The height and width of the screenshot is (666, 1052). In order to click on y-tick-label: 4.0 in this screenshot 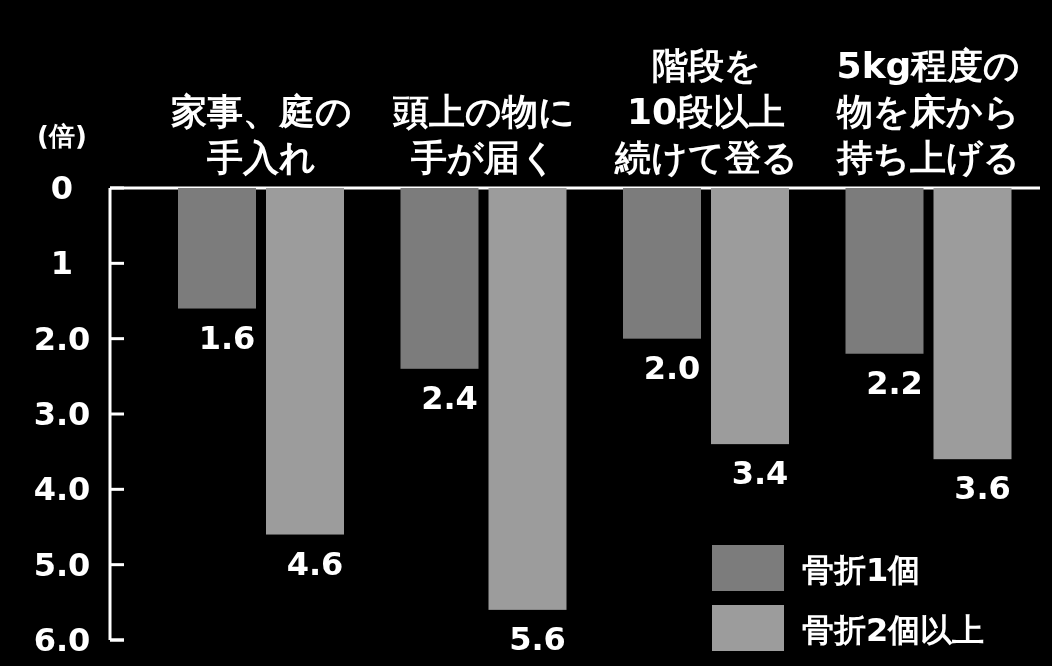, I will do `click(62, 489)`.